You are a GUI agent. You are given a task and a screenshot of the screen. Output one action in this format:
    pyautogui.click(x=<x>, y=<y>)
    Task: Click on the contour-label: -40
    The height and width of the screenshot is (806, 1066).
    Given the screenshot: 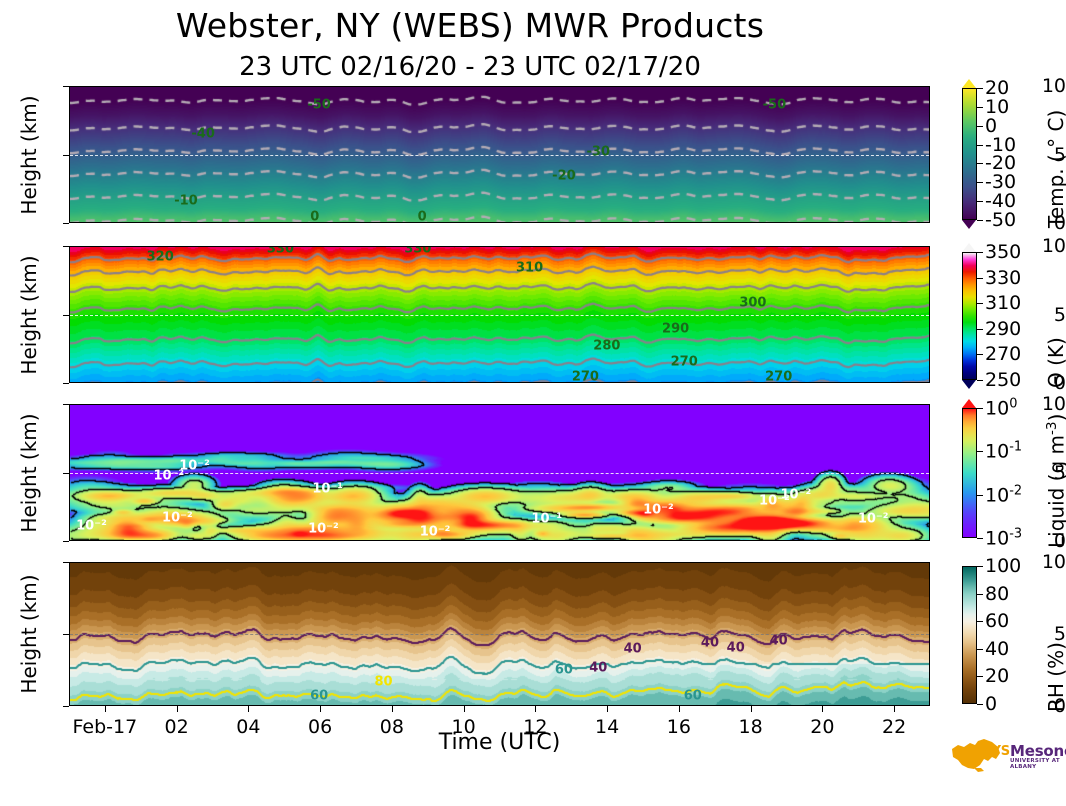 What is the action you would take?
    pyautogui.click(x=203, y=134)
    